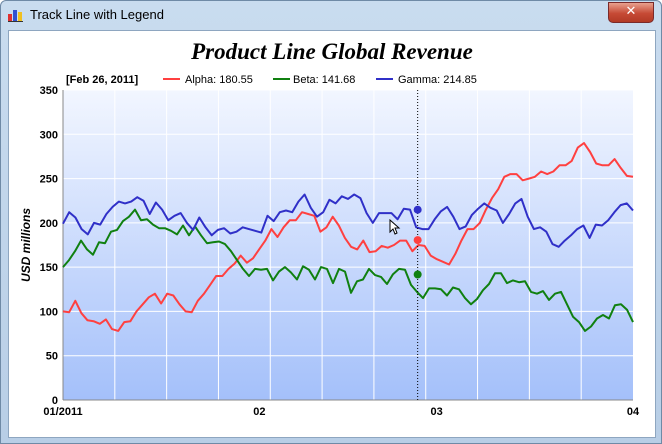 The image size is (662, 444). Describe the element at coordinates (633, 412) in the screenshot. I see `x-tick-label: 04` at that location.